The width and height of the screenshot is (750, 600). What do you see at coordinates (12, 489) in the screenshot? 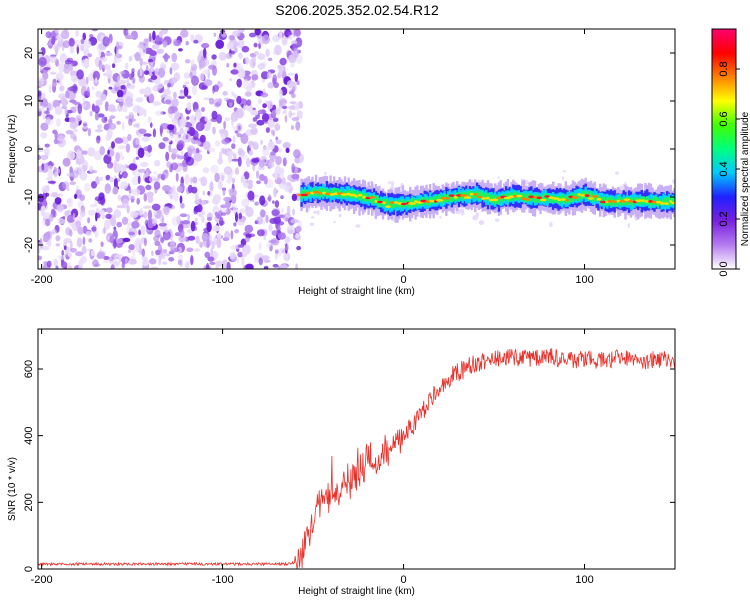
I see `snr-y-axis-label: SNR (10 * v/v)` at bounding box center [12, 489].